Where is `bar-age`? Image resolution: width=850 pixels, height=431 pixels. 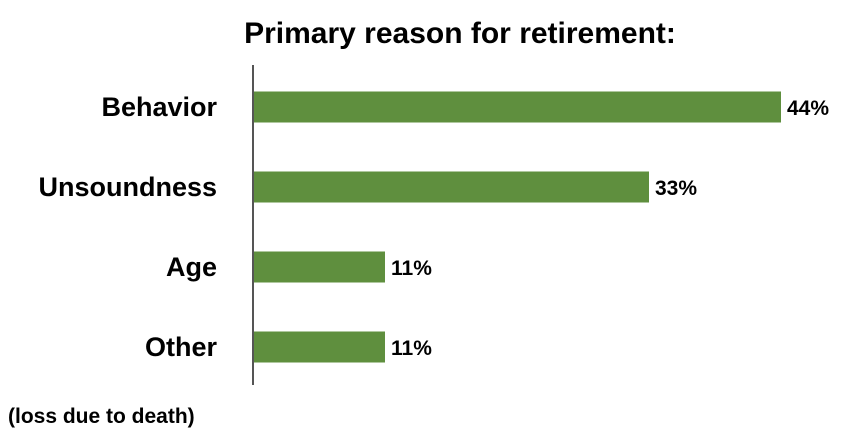
bar-age is located at coordinates (319, 267).